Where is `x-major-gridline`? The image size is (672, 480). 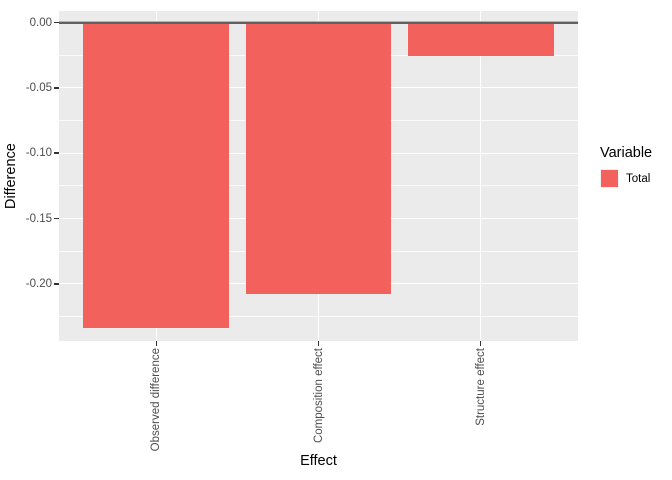 x-major-gridline is located at coordinates (481, 176).